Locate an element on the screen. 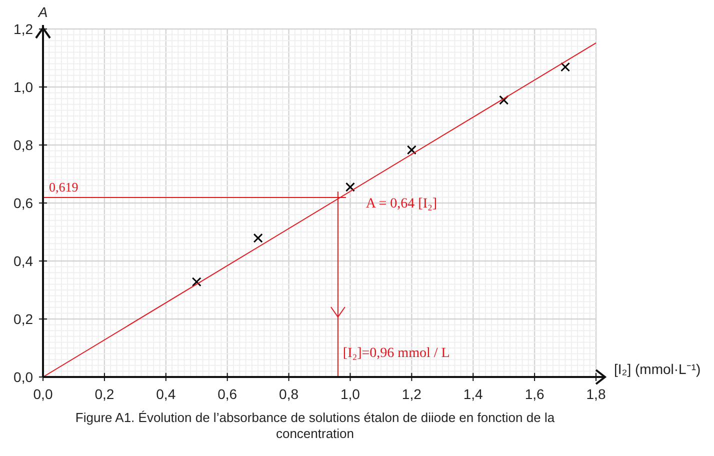  x-axis-title: [I₂] (mmol·L⁻¹) is located at coordinates (657, 369).